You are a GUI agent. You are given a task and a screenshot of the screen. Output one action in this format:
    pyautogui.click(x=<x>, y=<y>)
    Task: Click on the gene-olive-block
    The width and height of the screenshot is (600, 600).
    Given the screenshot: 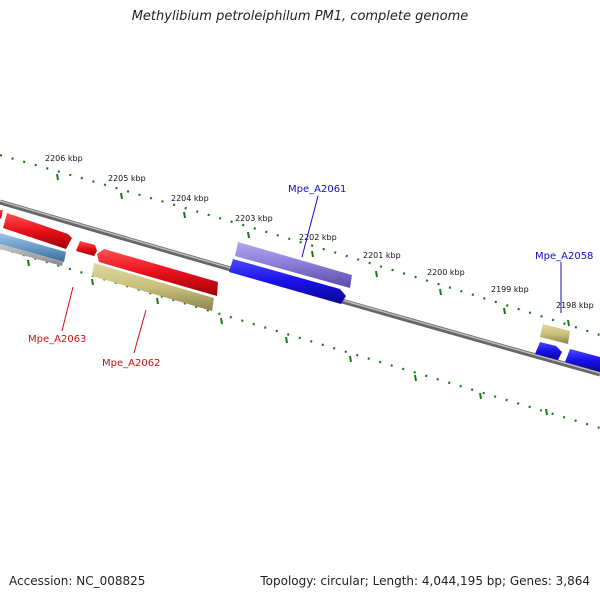 What is the action you would take?
    pyautogui.click(x=153, y=287)
    